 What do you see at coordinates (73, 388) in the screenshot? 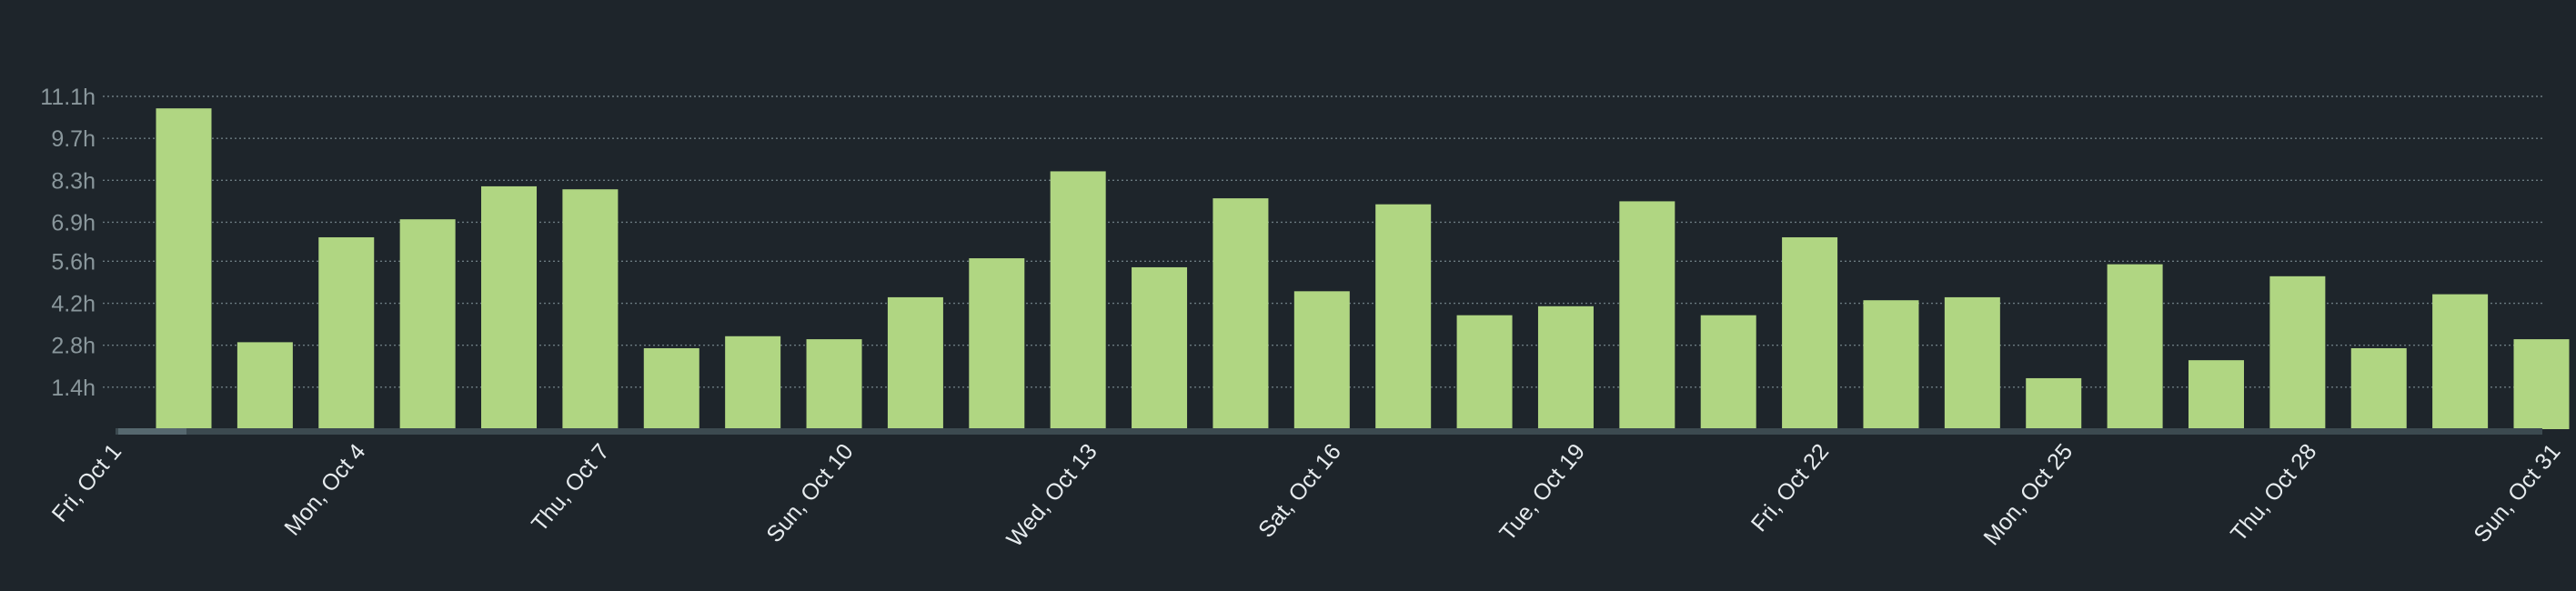
I see `y-tick-label: 1.4h` at bounding box center [73, 388].